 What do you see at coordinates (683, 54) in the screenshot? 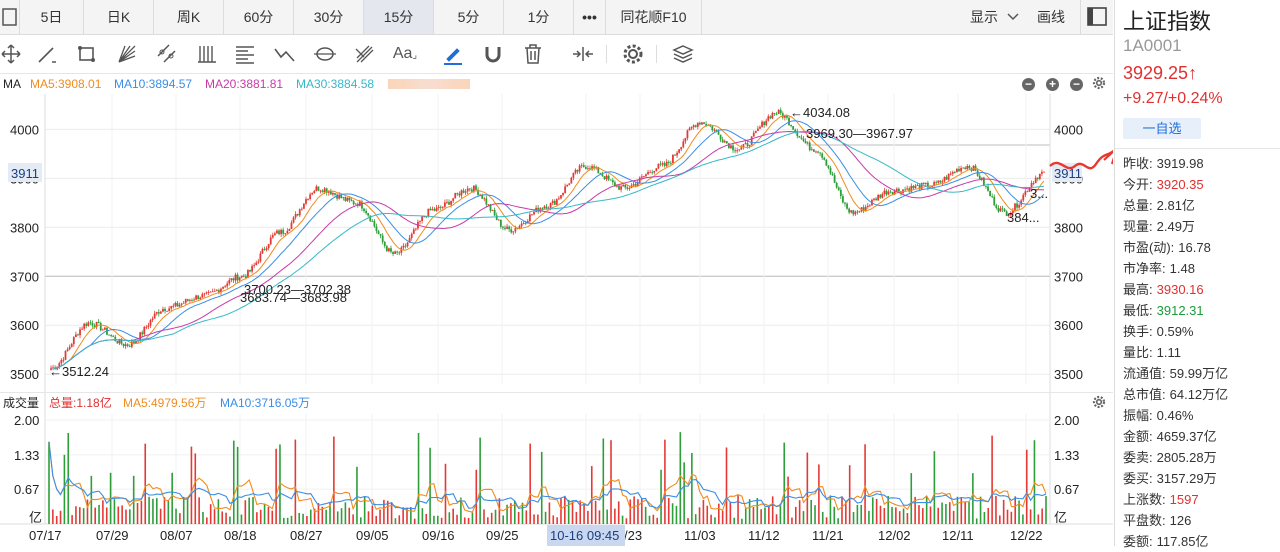
I see `layers-icon` at bounding box center [683, 54].